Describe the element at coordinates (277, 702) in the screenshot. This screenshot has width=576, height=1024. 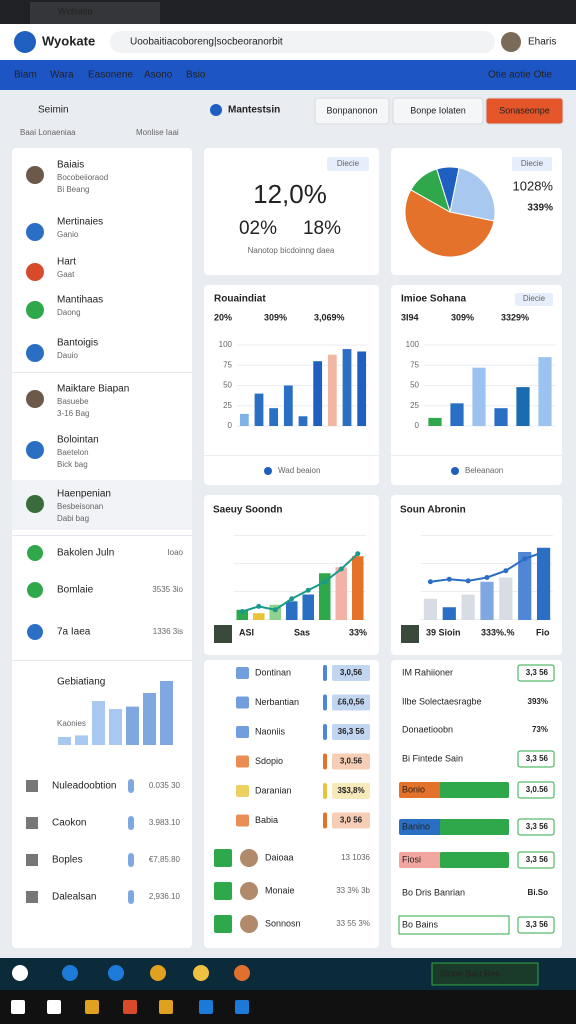
I see `list-label: Nerbantian` at that location.